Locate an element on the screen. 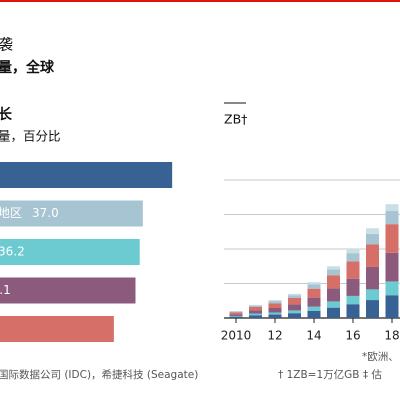 This screenshot has height=400, width=400. x-tick-label: 12 is located at coordinates (274, 336).